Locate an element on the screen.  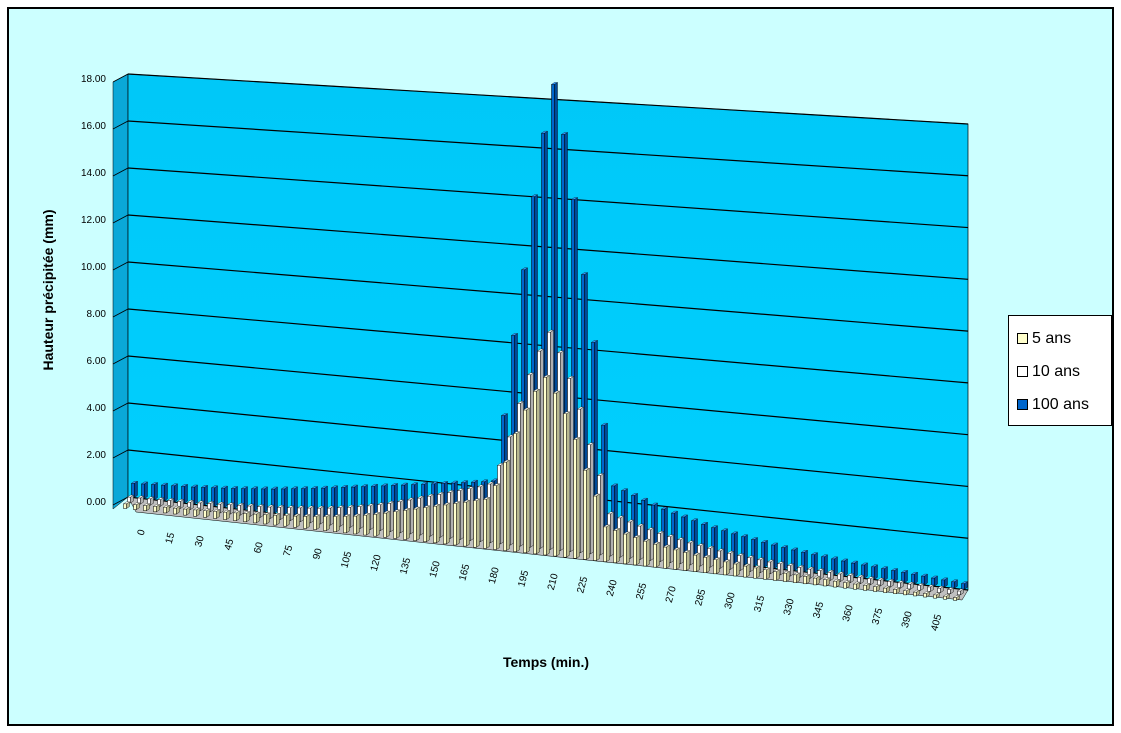
y-axis-title: Hauteur précipitée (mm) is located at coordinates (48, 289).